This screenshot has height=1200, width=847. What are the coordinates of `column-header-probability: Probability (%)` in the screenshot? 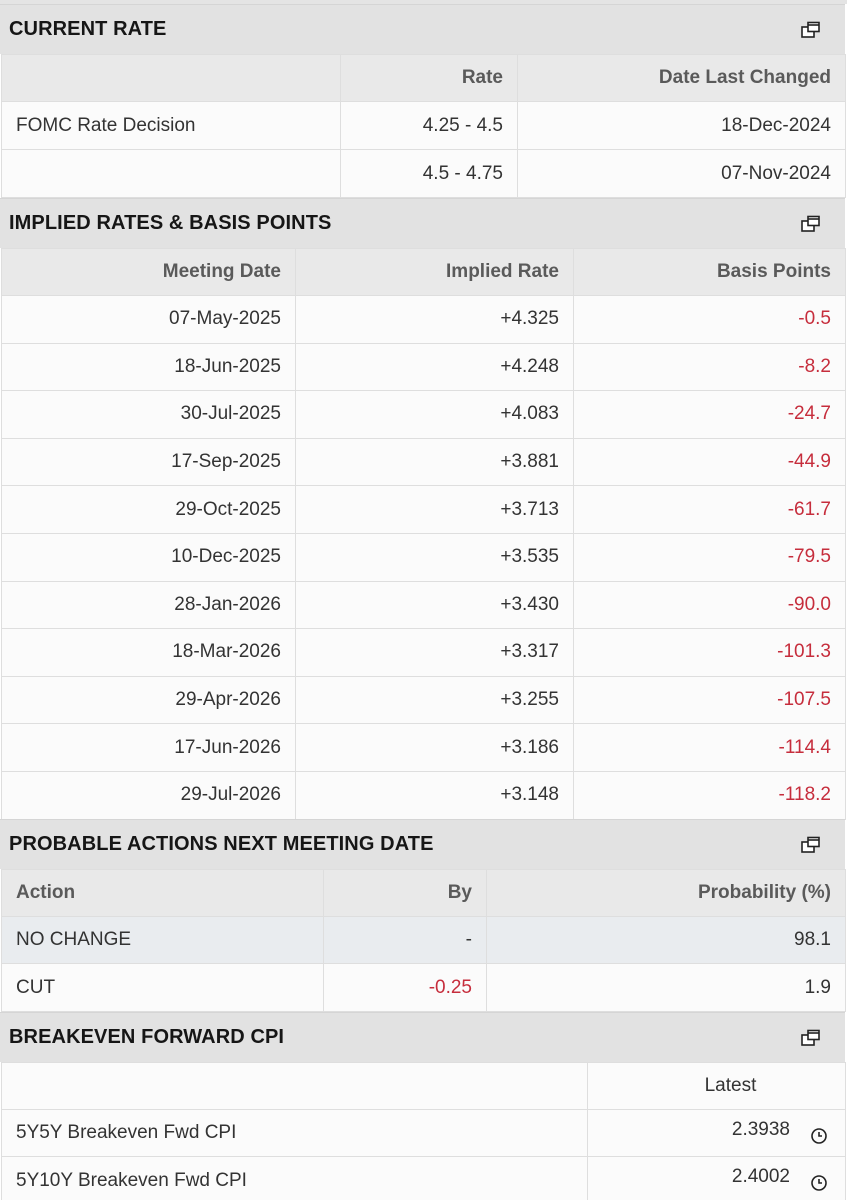 It's located at (666, 893).